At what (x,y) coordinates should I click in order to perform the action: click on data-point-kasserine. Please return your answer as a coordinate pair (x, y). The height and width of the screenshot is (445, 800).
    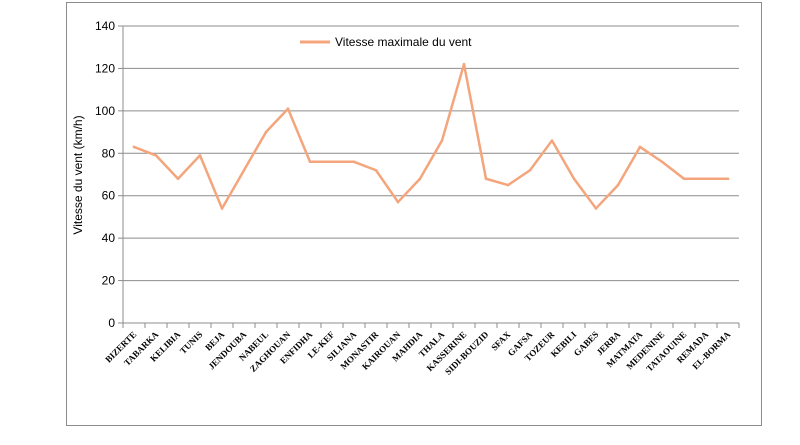
    Looking at the image, I should click on (464, 64).